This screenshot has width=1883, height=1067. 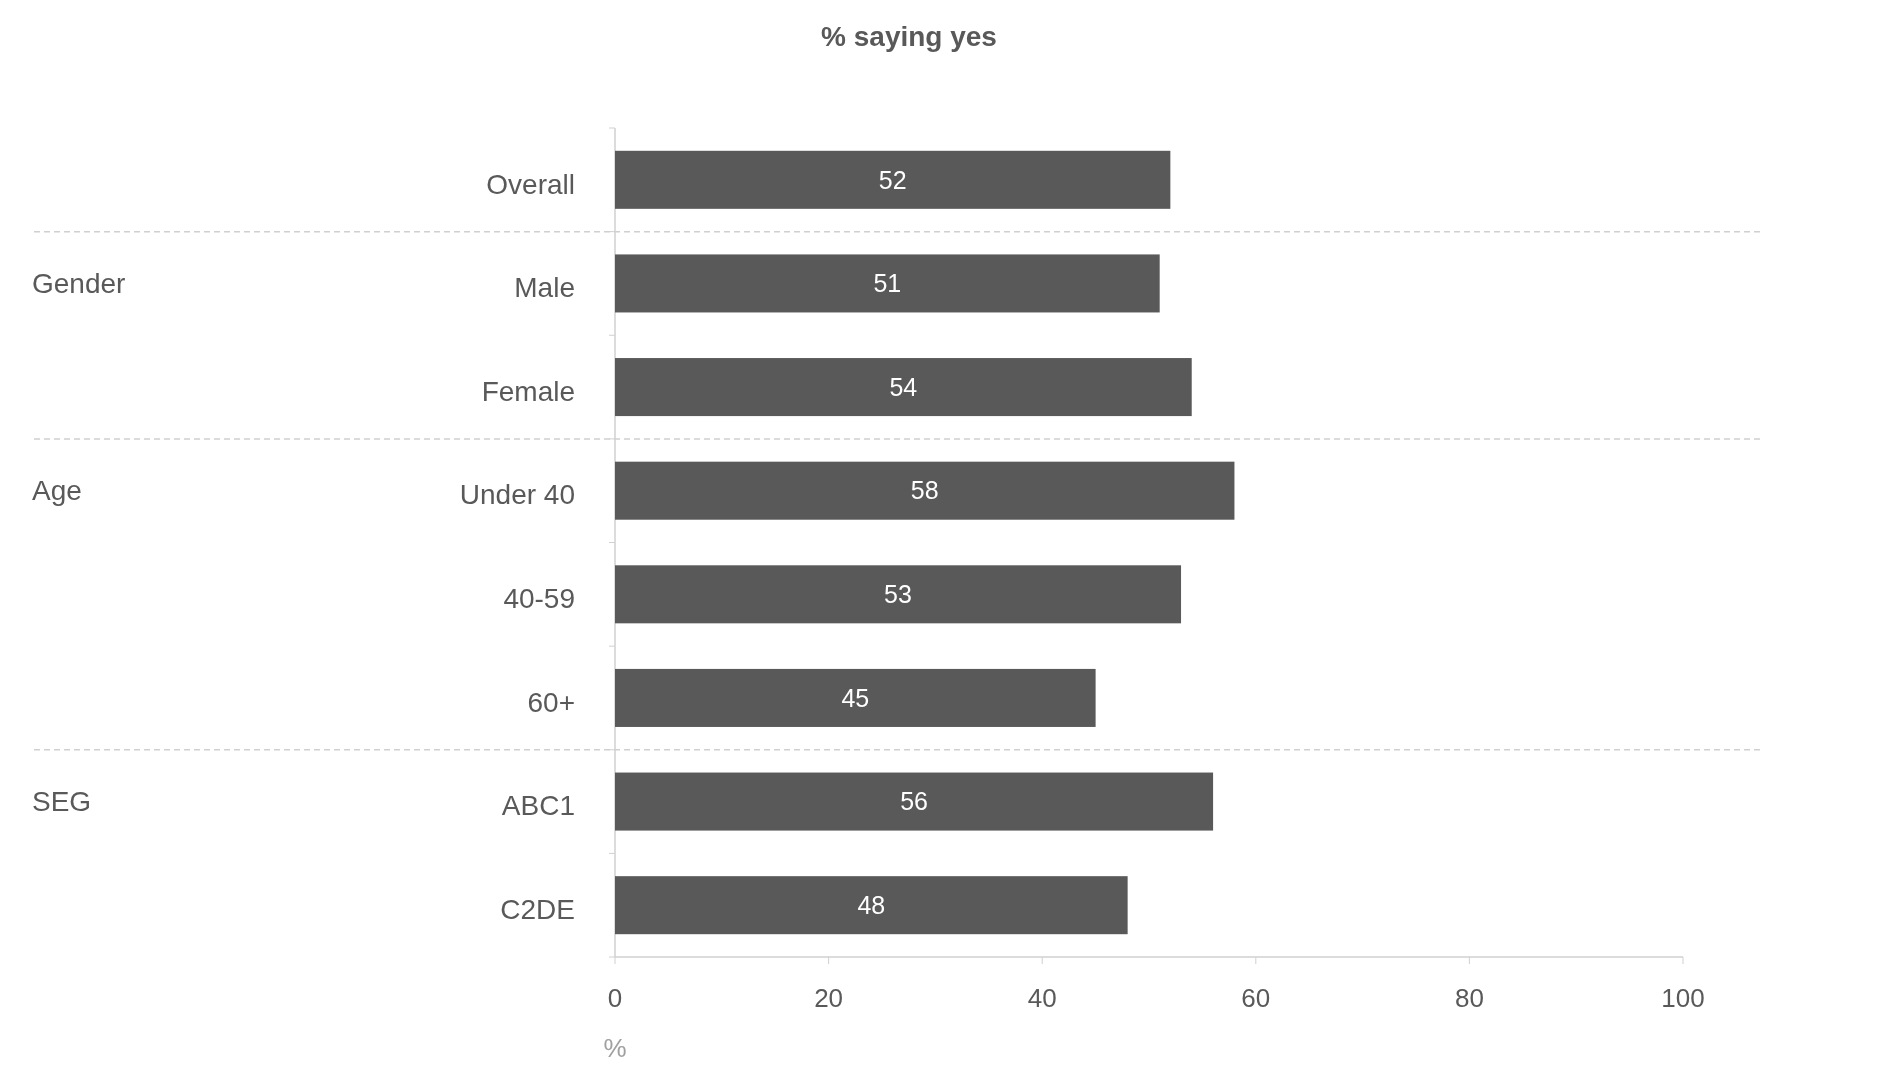 I want to click on data-label: 53, so click(x=898, y=594).